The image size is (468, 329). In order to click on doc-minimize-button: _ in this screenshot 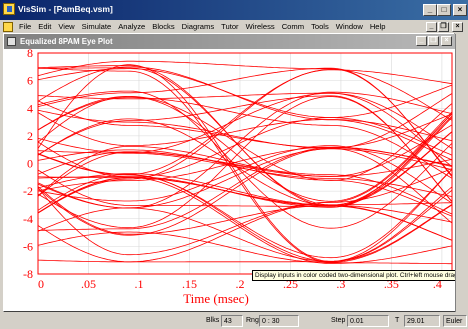, I will do `click(431, 27)`.